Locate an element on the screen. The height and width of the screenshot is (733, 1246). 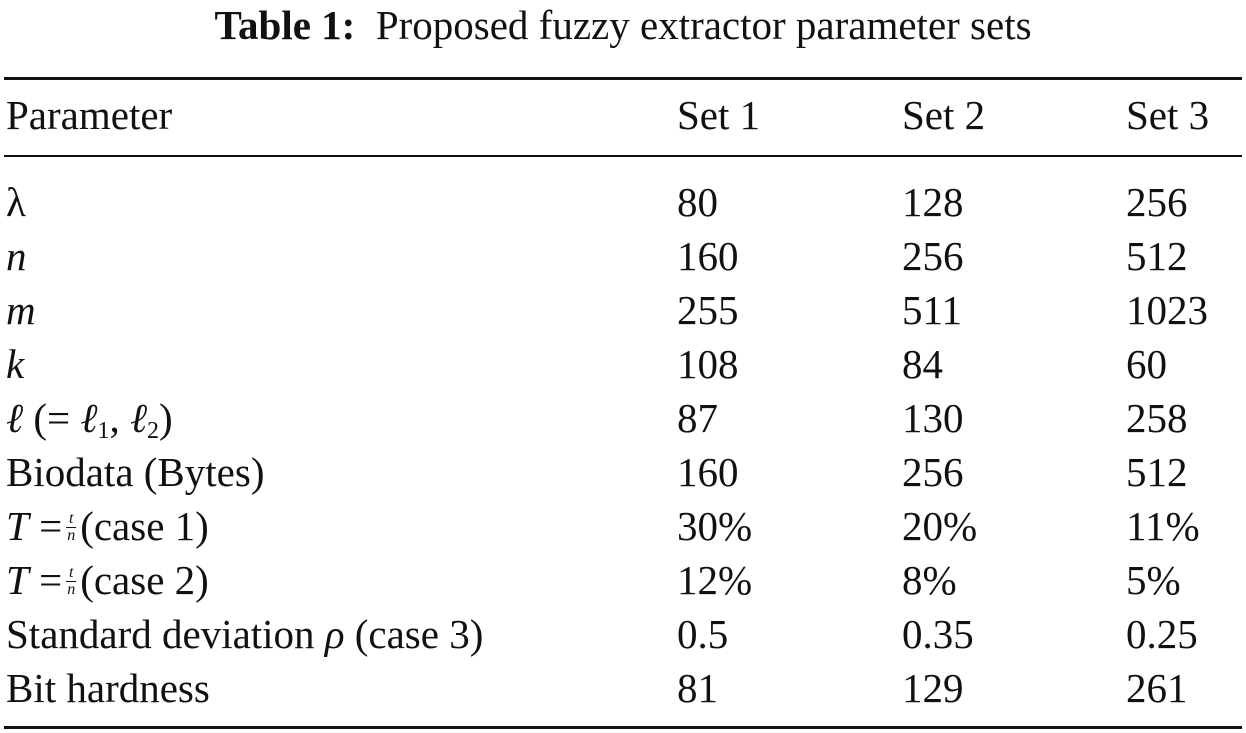
bottom-rule is located at coordinates (623, 727).